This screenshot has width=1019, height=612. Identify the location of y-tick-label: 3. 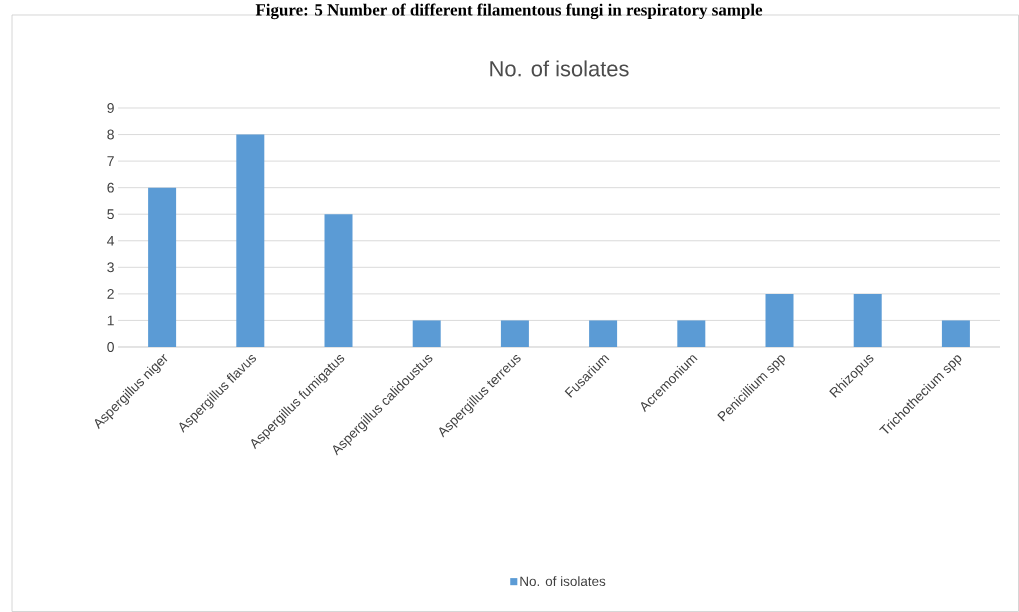
(110, 267).